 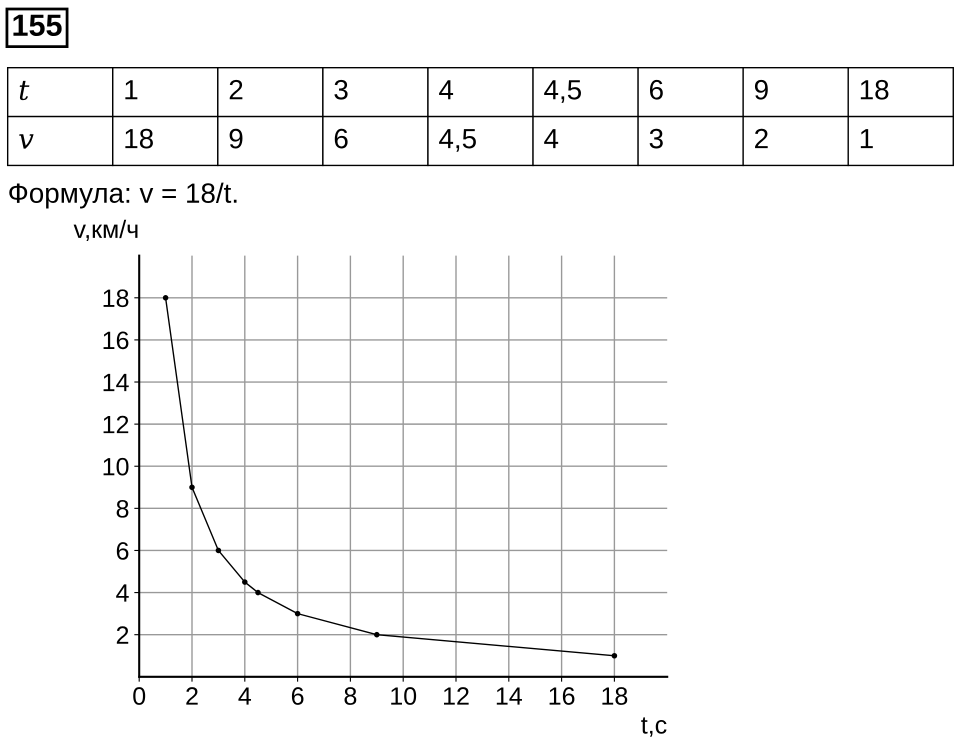 What do you see at coordinates (116, 341) in the screenshot?
I see `y-tick-label: 16` at bounding box center [116, 341].